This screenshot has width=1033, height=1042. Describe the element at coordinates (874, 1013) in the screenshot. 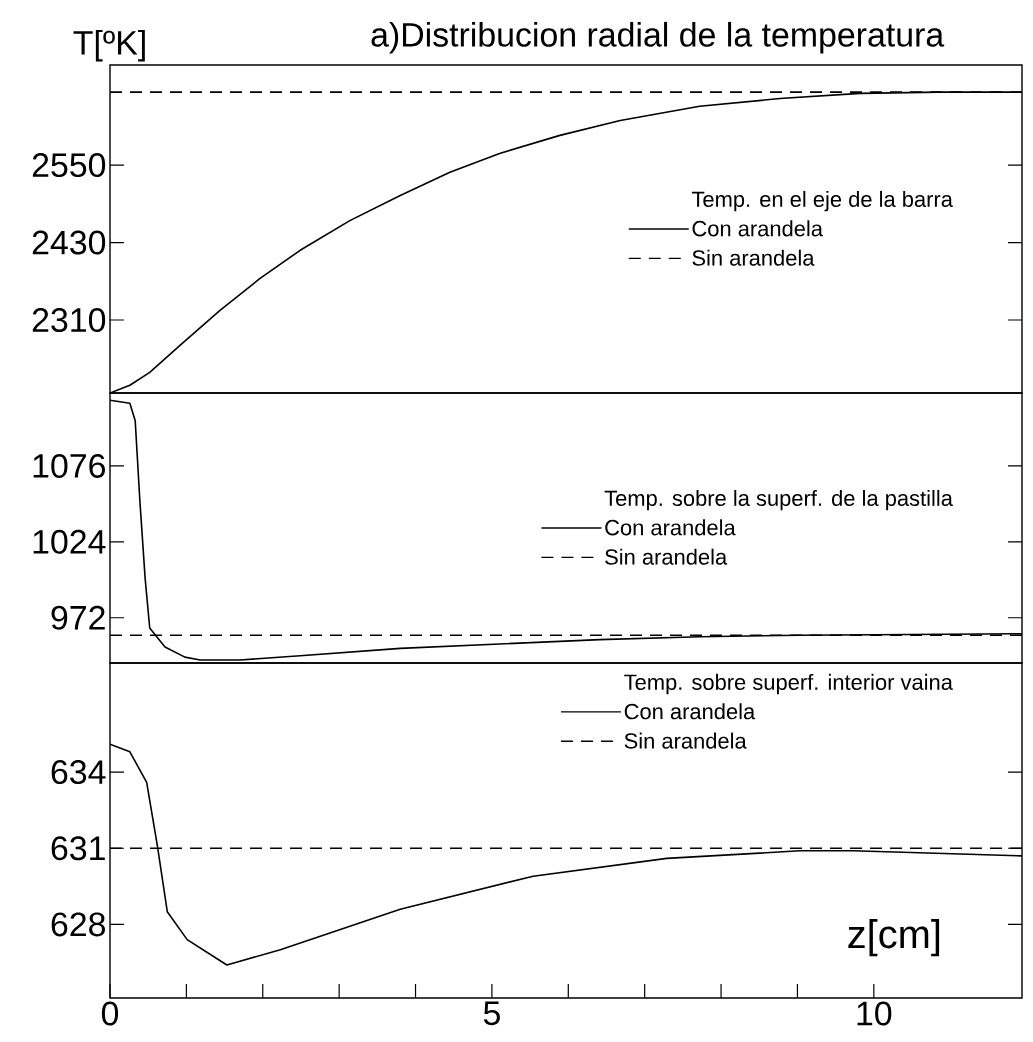

I see `x-tick-label: 10` at that location.